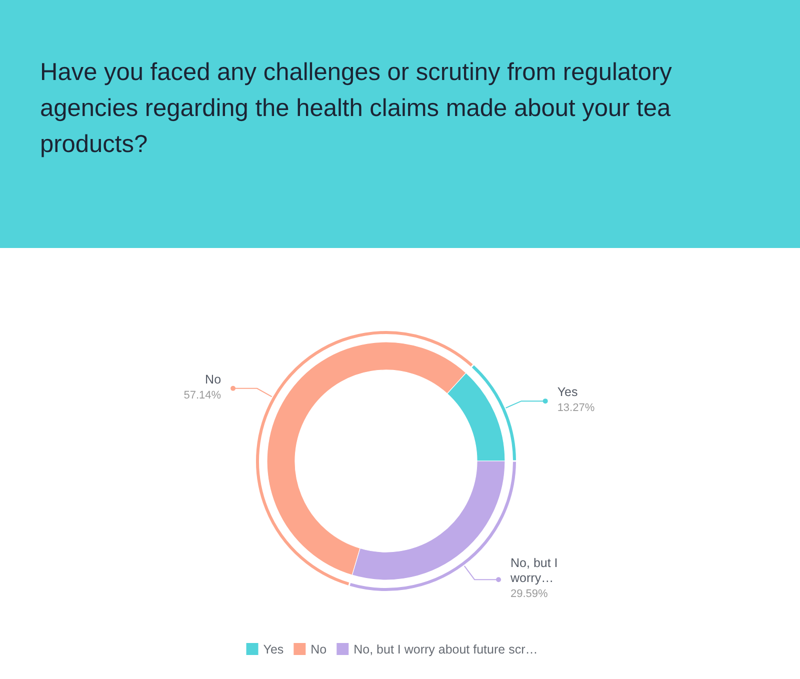 Image resolution: width=800 pixels, height=679 pixels. Describe the element at coordinates (318, 649) in the screenshot. I see `legend-label: No` at that location.